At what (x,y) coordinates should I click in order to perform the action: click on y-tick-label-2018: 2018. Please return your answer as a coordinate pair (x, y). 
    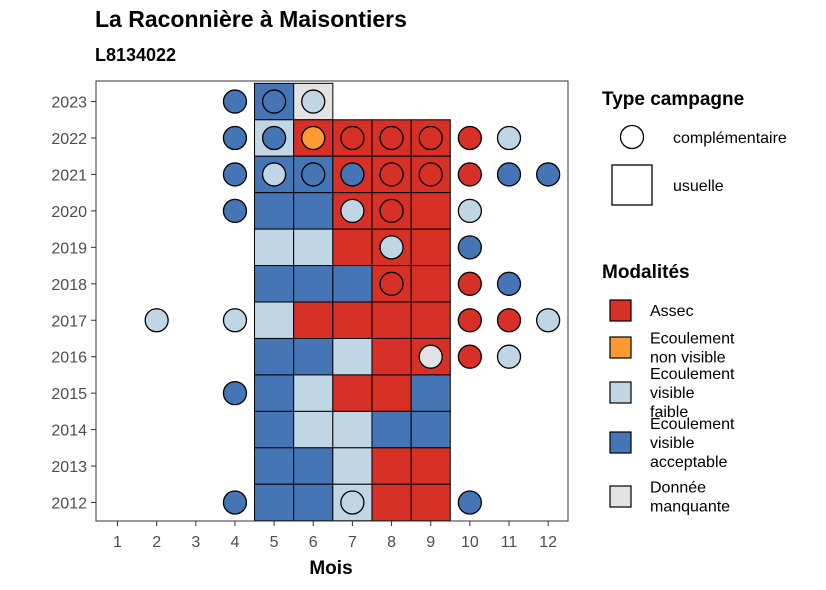
    Looking at the image, I should click on (69, 285).